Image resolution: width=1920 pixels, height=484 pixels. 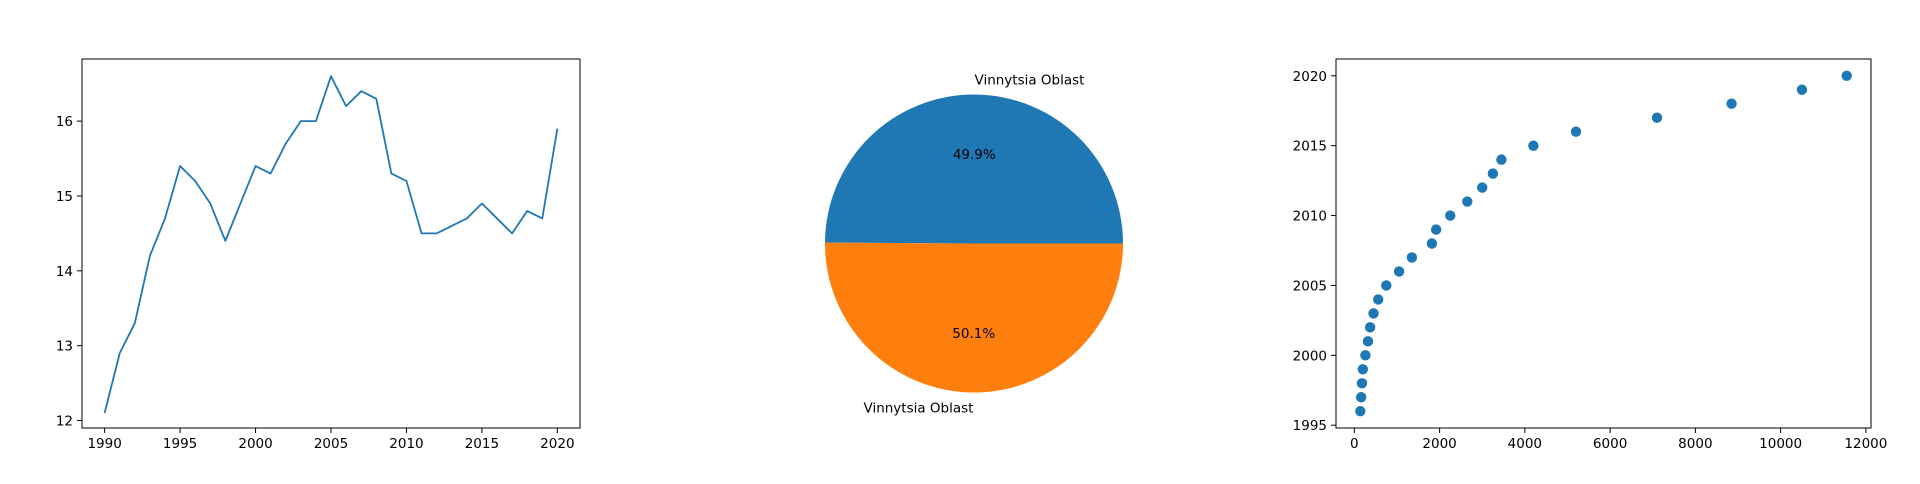 I want to click on x-tick-label: 12000, so click(x=1865, y=444).